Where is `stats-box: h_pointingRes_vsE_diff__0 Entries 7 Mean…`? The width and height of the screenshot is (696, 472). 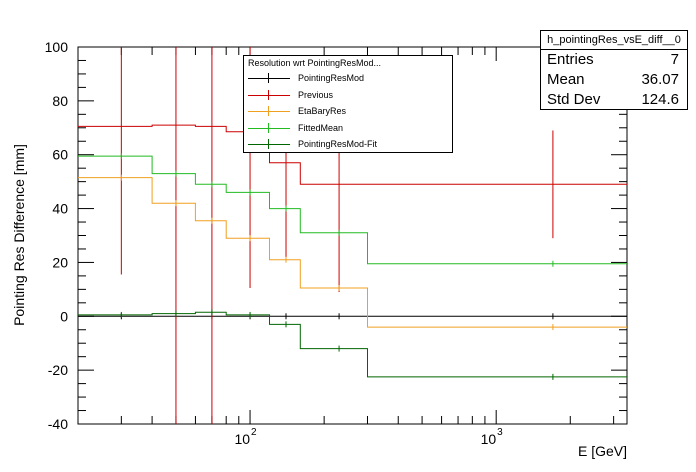 stats-box: h_pointingRes_vsE_diff__0 Entries 7 Mean… is located at coordinates (614, 70).